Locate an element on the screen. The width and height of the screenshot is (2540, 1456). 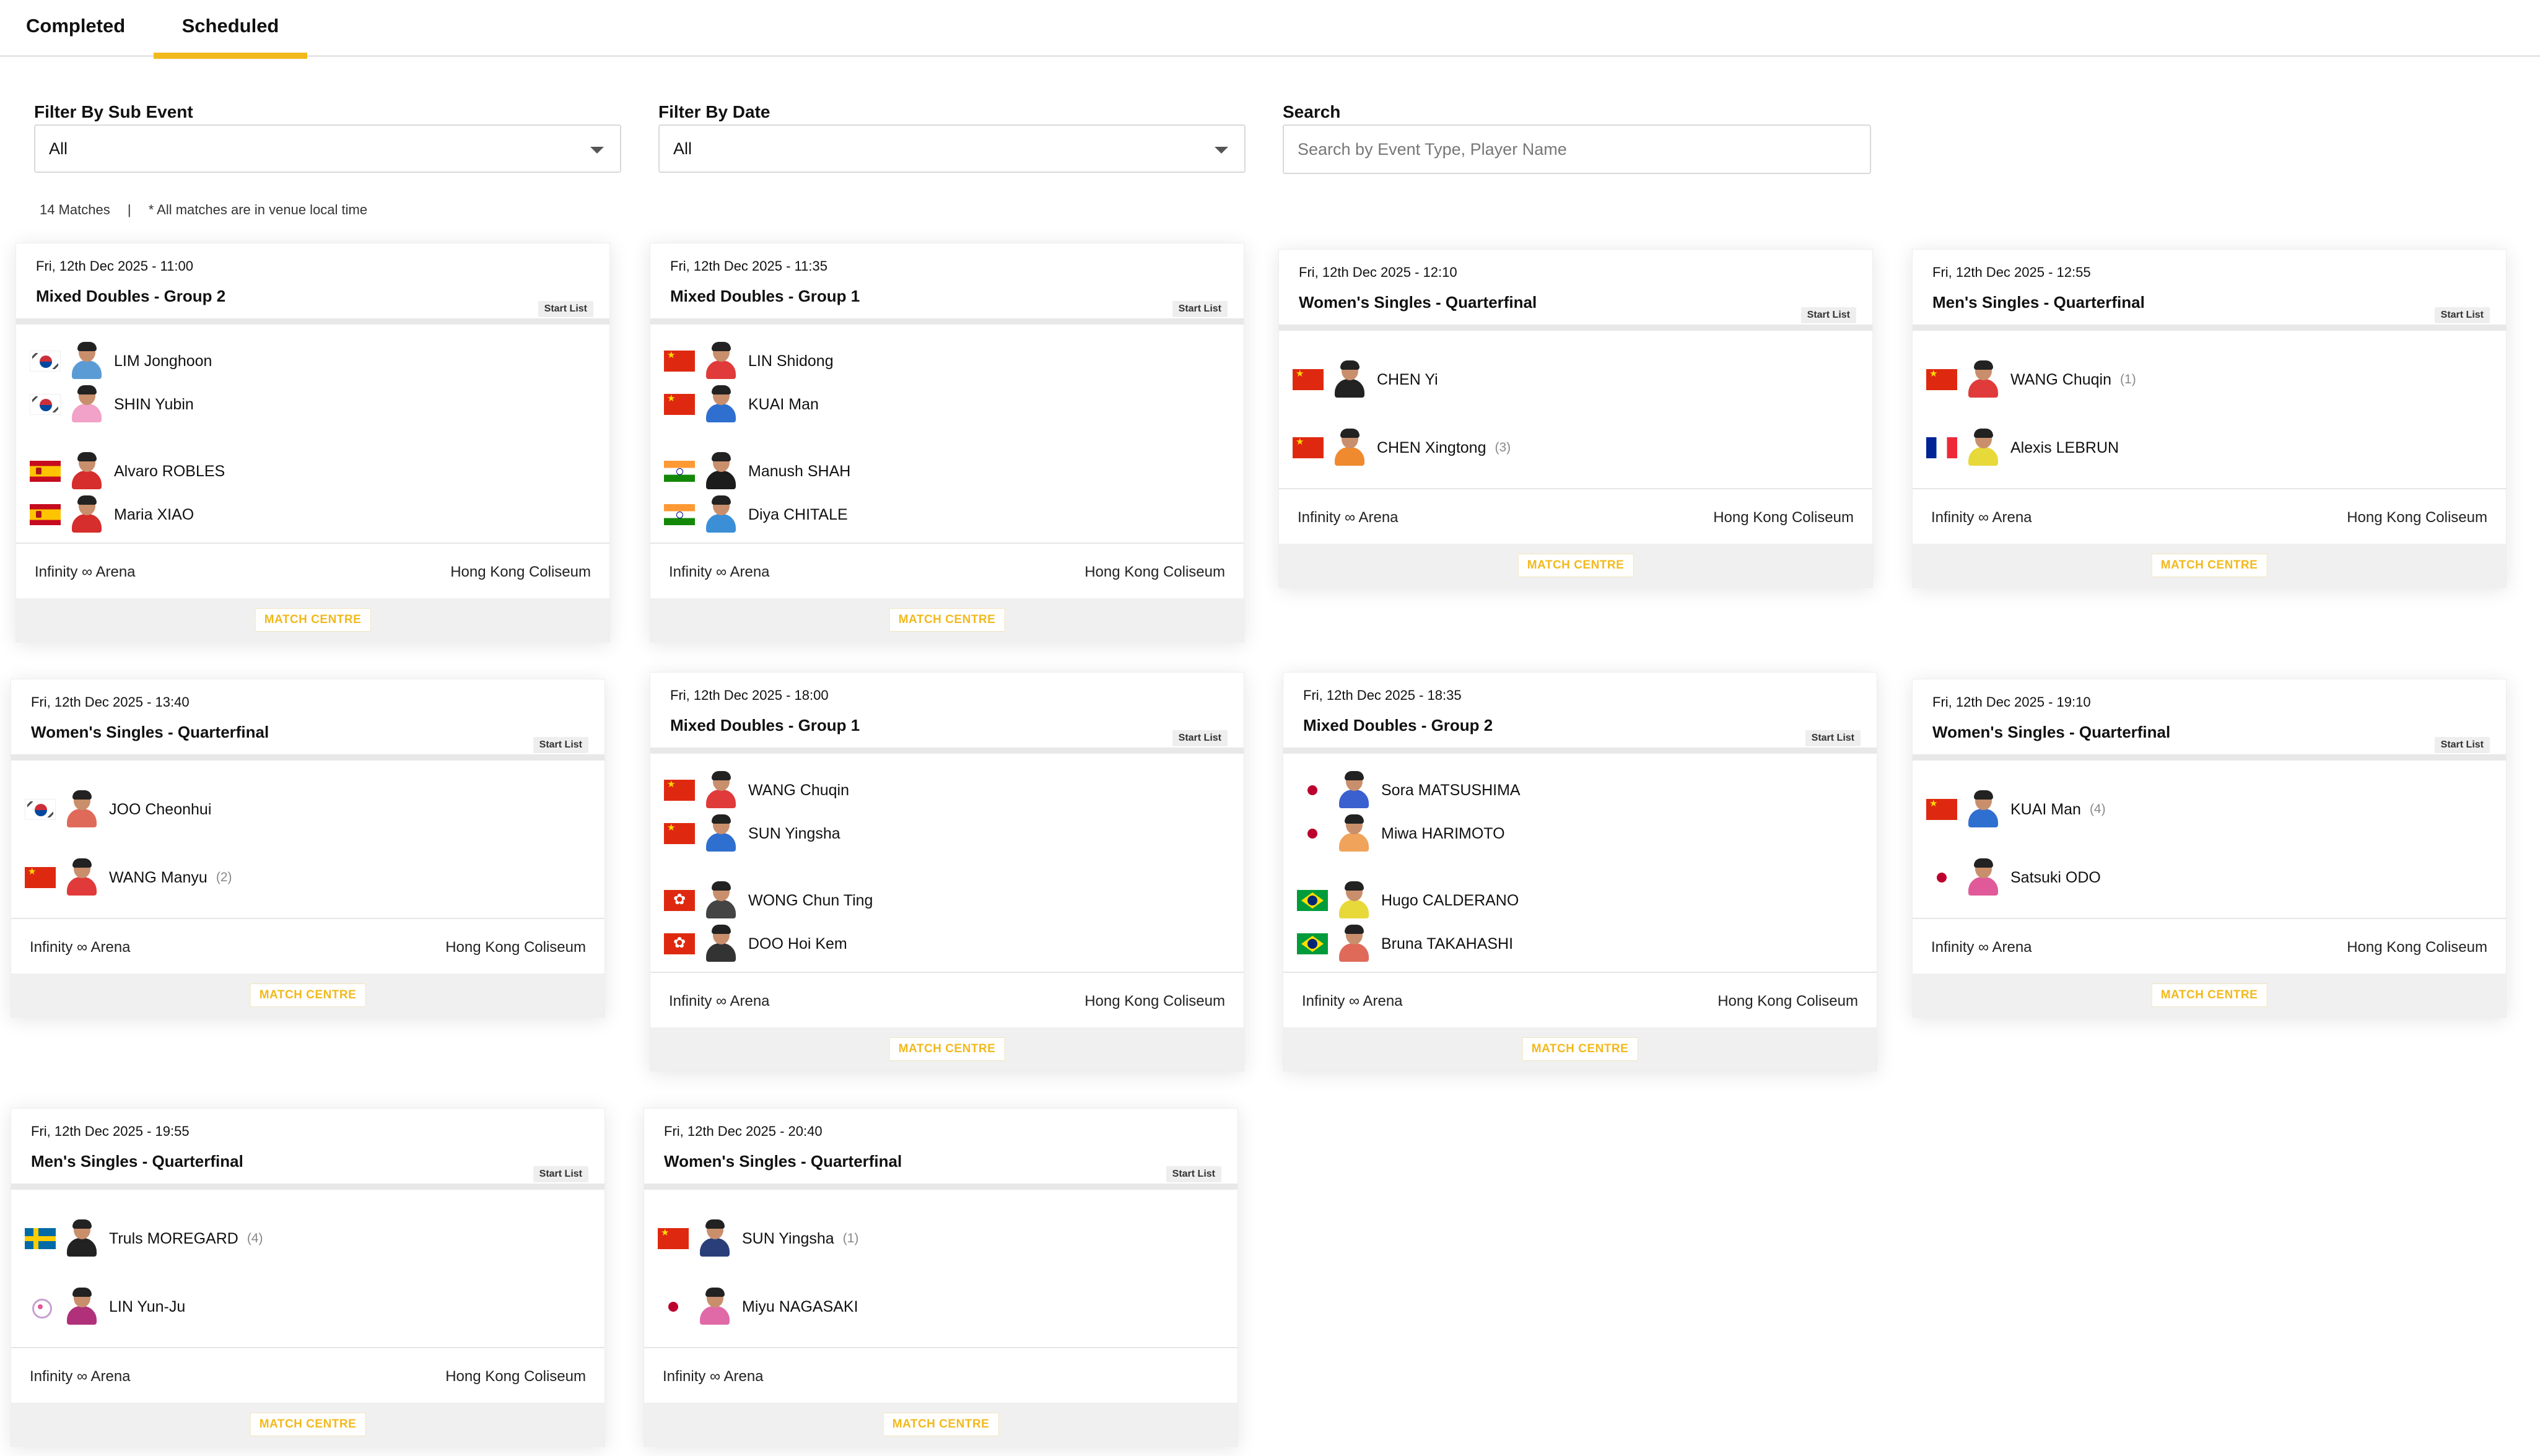
player-name: Satsuki ODO is located at coordinates (2055, 877).